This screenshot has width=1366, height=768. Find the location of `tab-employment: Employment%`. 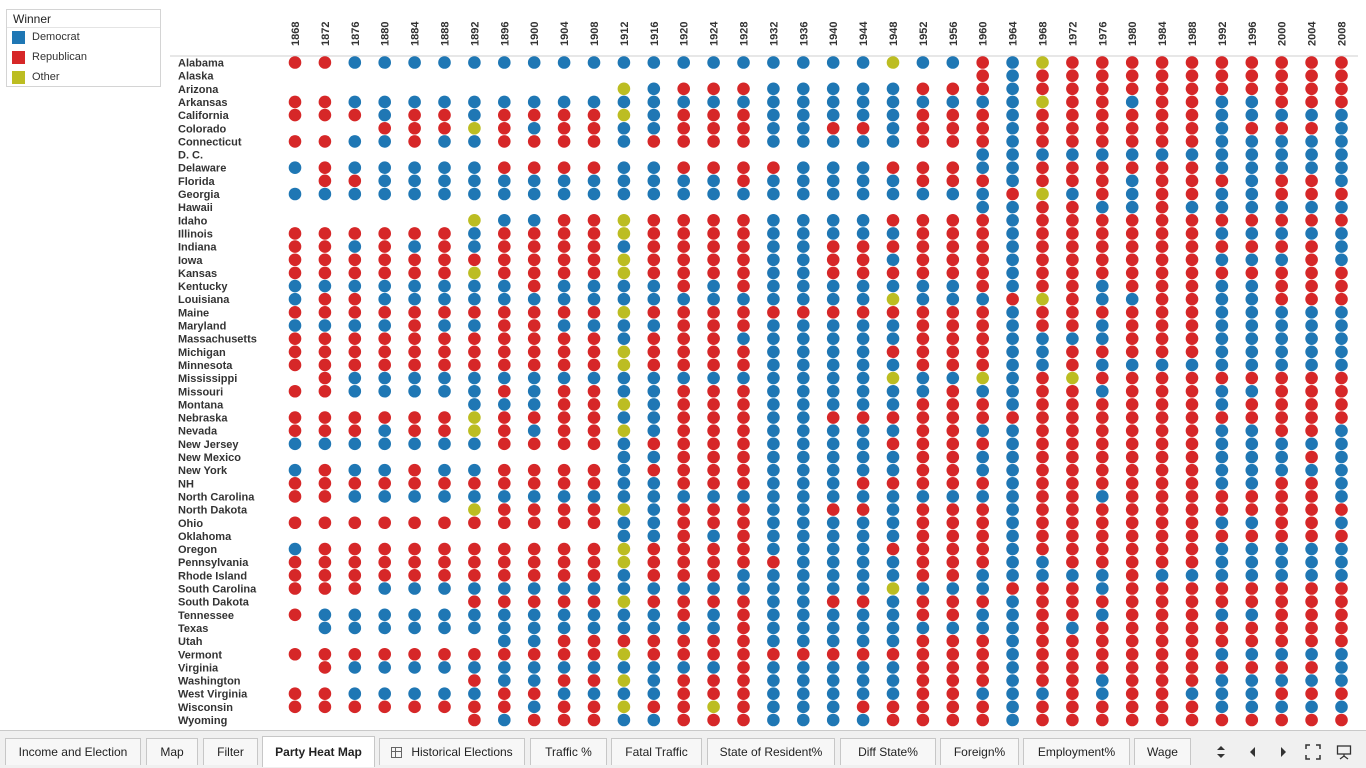

tab-employment: Employment% is located at coordinates (1076, 751).